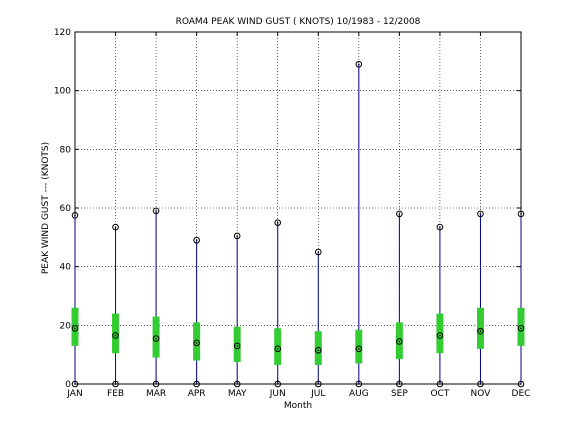  I want to click on min-marker-dec, so click(521, 384).